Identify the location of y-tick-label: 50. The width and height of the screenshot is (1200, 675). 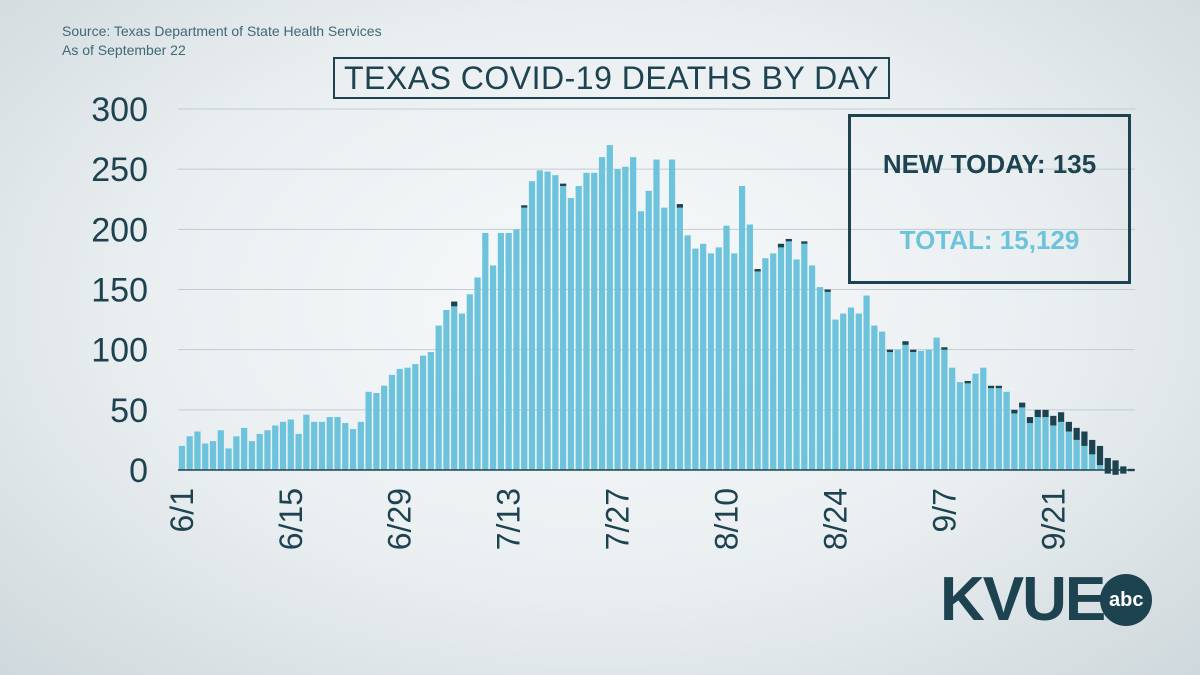
(129, 411).